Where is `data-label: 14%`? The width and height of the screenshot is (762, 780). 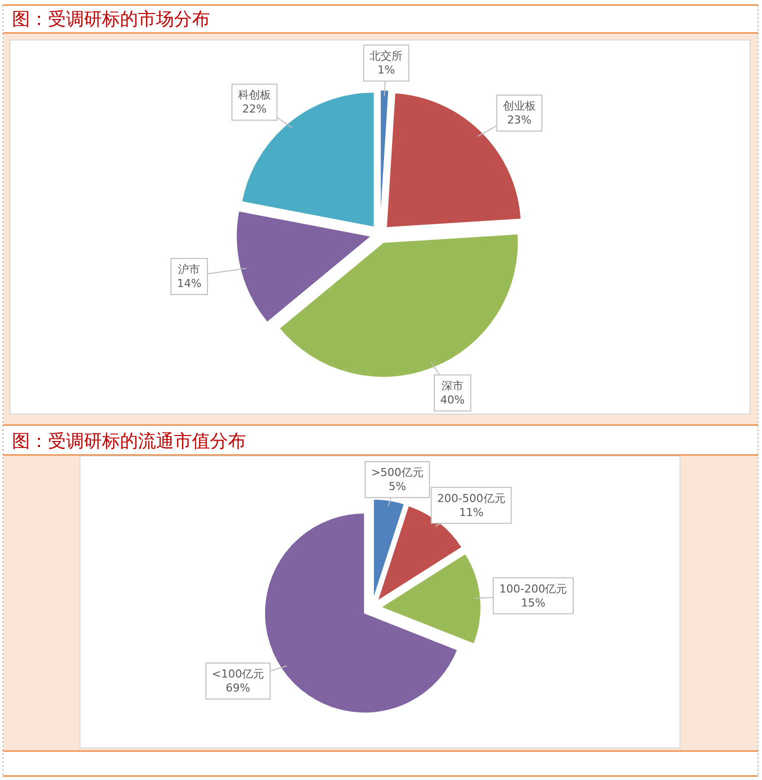 data-label: 14% is located at coordinates (189, 283).